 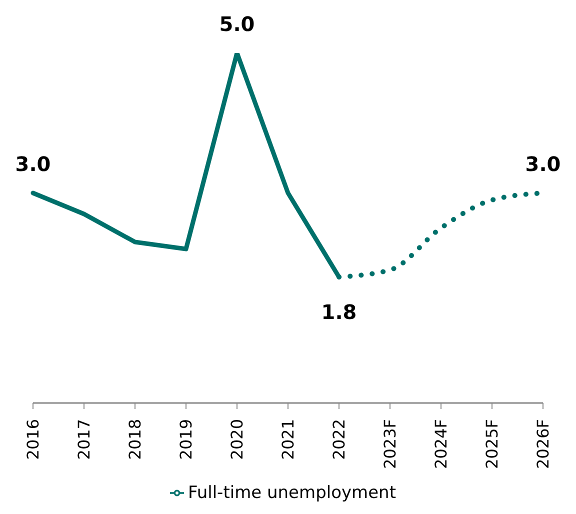 What do you see at coordinates (288, 439) in the screenshot?
I see `x-tick-label: 2021` at bounding box center [288, 439].